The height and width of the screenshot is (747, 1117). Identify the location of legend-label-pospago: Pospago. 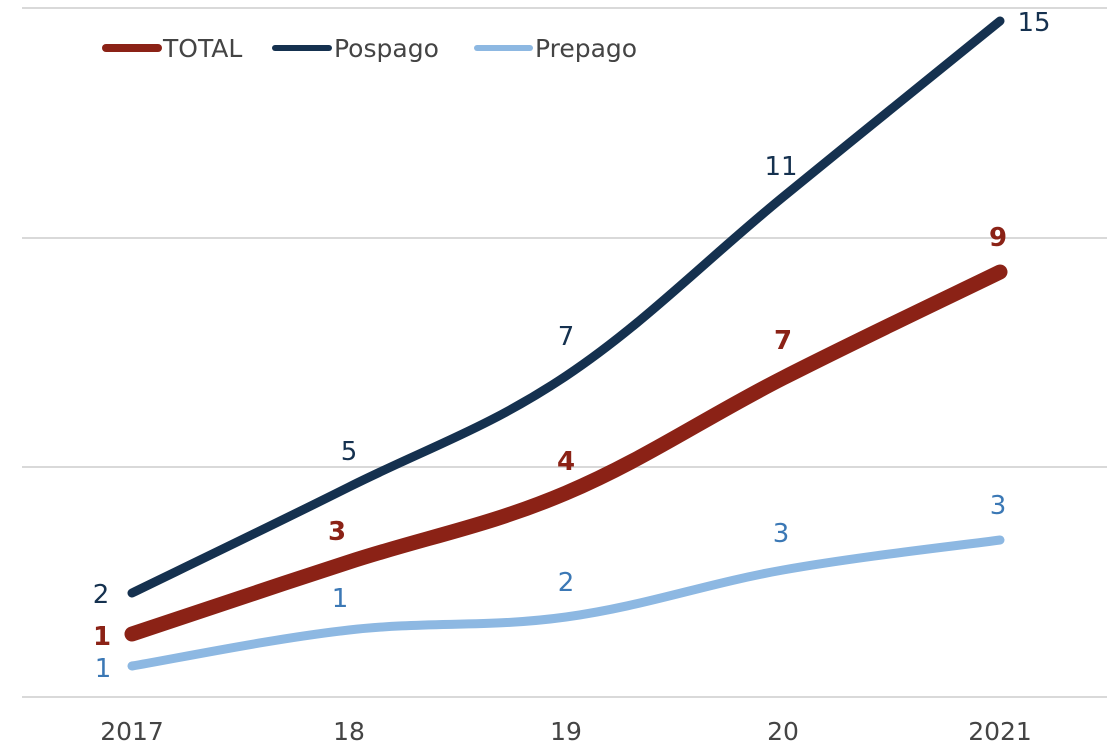
(386, 48).